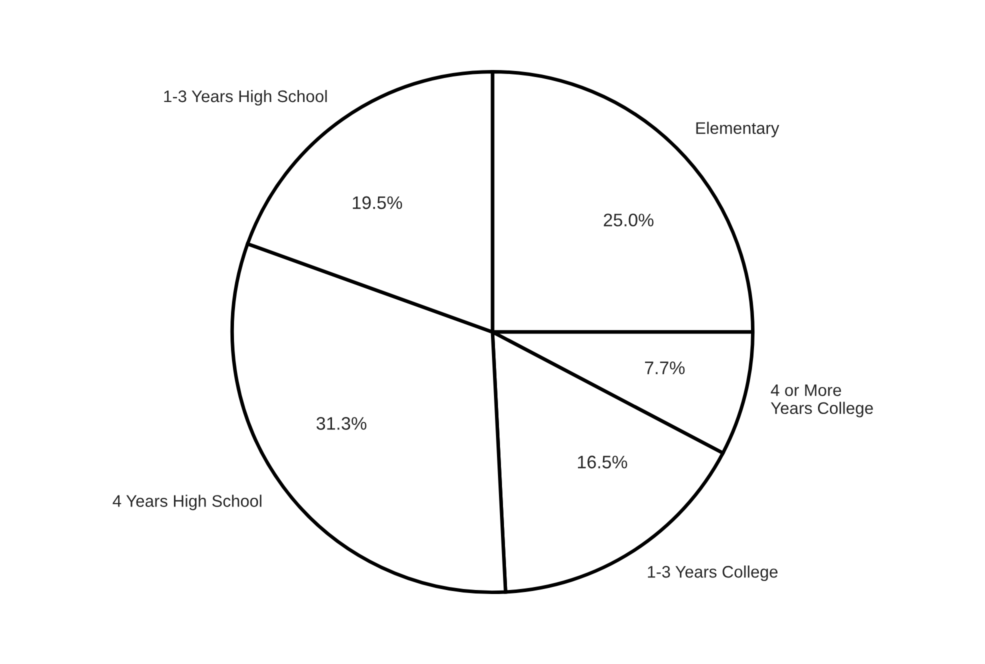 Image resolution: width=985 pixels, height=664 pixels. Describe the element at coordinates (665, 368) in the screenshot. I see `data-label: 7.7%` at that location.